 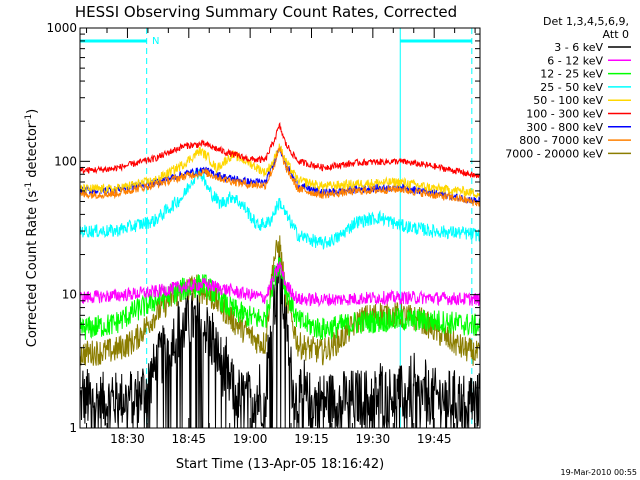 What do you see at coordinates (127, 439) in the screenshot?
I see `x-tick-label: 18:30` at bounding box center [127, 439].